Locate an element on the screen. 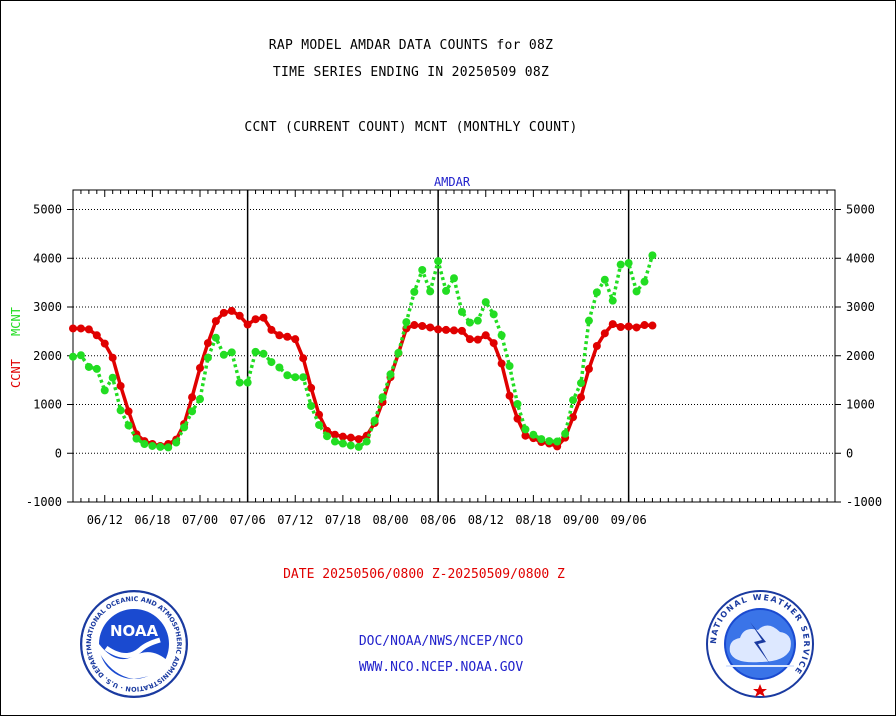 The width and height of the screenshot is (896, 716). noaa-logo-text: NOAA is located at coordinates (134, 631).